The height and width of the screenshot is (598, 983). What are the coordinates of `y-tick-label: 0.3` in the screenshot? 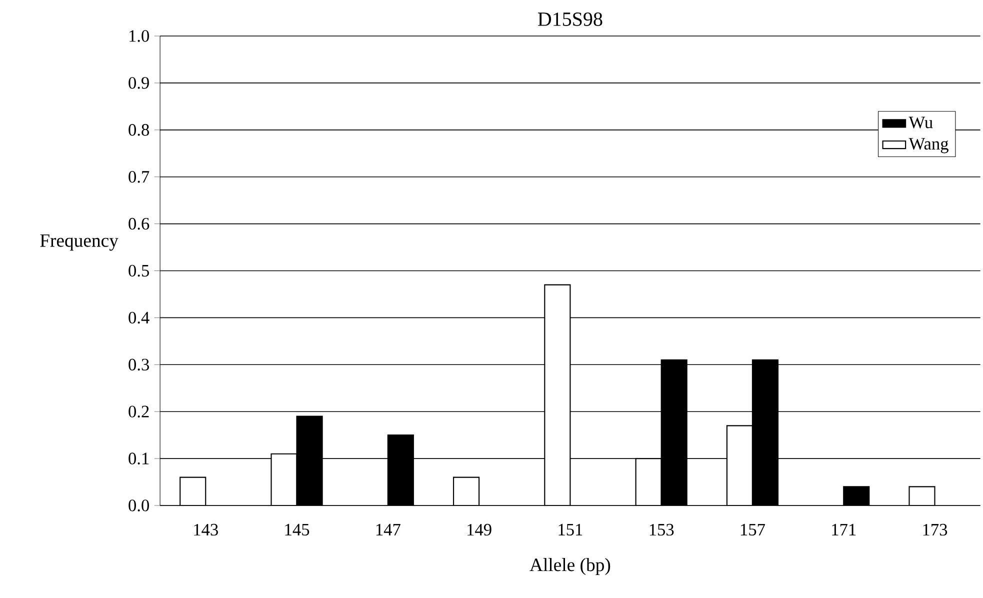 It's located at (138, 365).